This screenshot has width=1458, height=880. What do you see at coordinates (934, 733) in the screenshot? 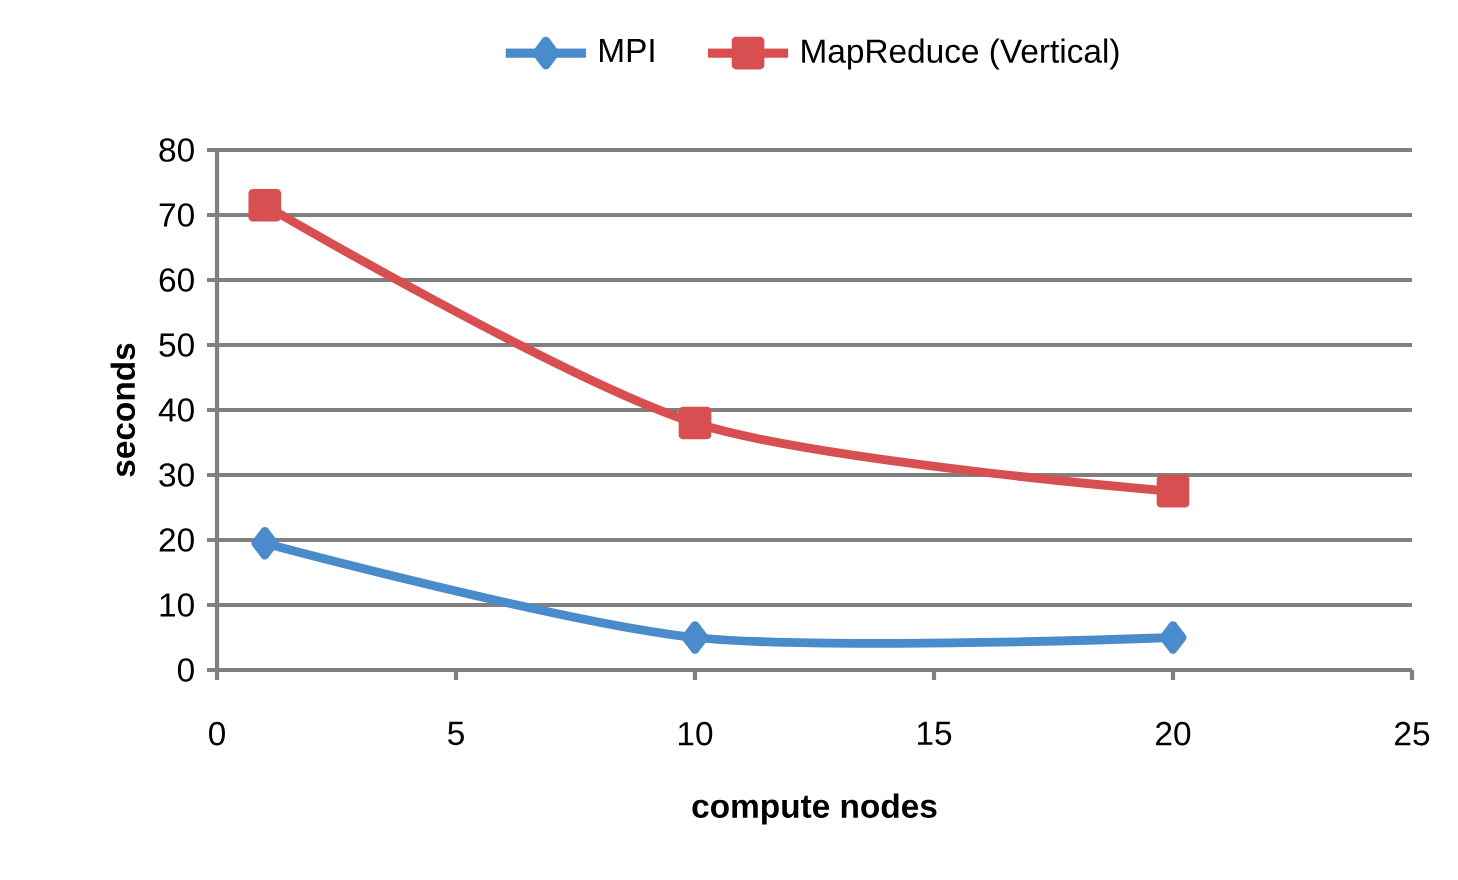
I see `x-tick-label: 15` at bounding box center [934, 733].